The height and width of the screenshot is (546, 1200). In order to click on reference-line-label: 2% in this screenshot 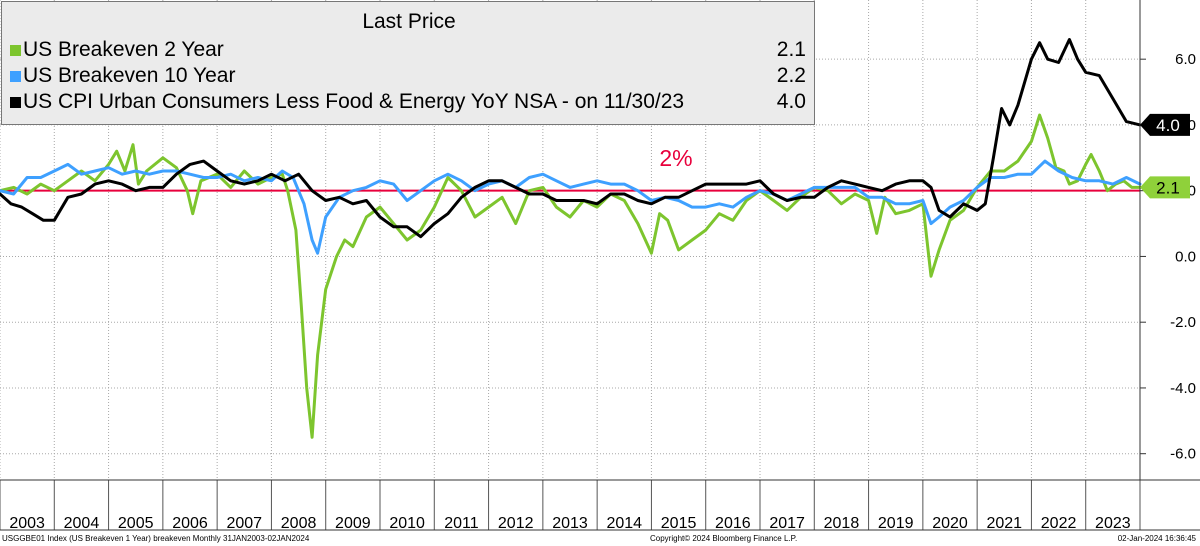, I will do `click(675, 158)`.